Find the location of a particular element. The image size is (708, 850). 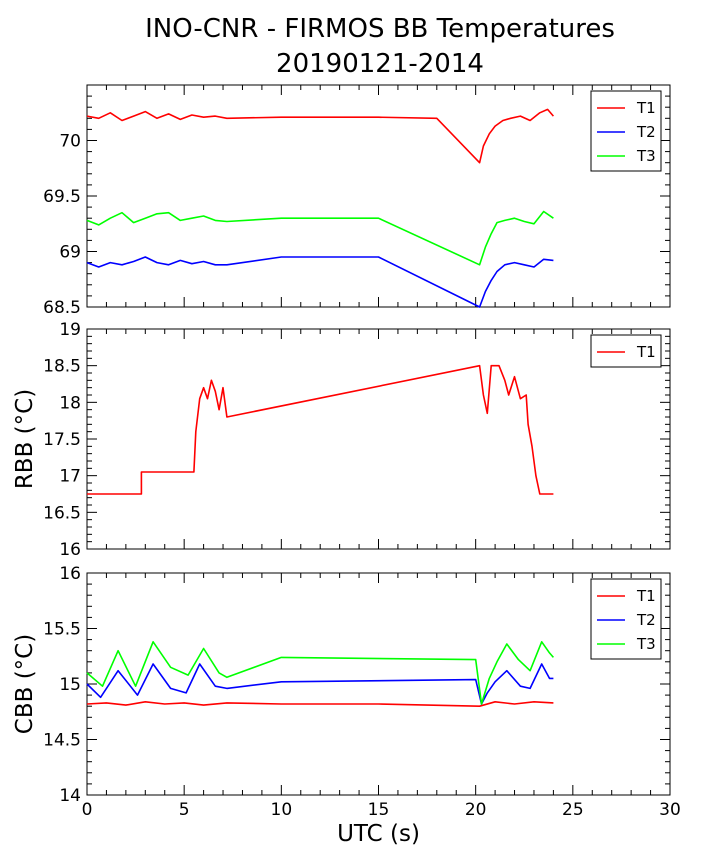

bottom-x-axis-label: UTC (s) is located at coordinates (378, 834).